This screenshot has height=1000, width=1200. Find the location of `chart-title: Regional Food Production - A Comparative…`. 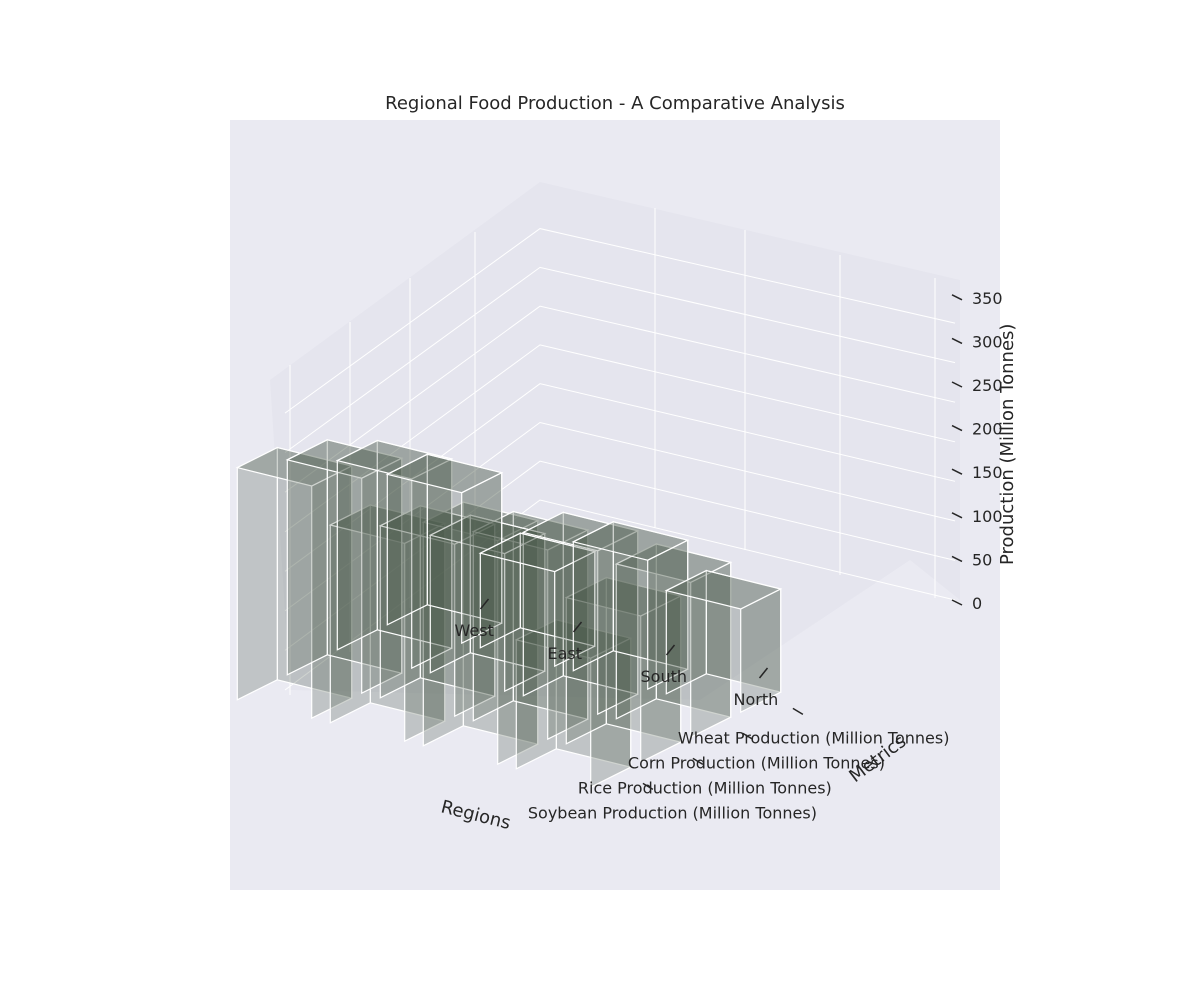

chart-title: Regional Food Production - A Comparative… is located at coordinates (615, 103).